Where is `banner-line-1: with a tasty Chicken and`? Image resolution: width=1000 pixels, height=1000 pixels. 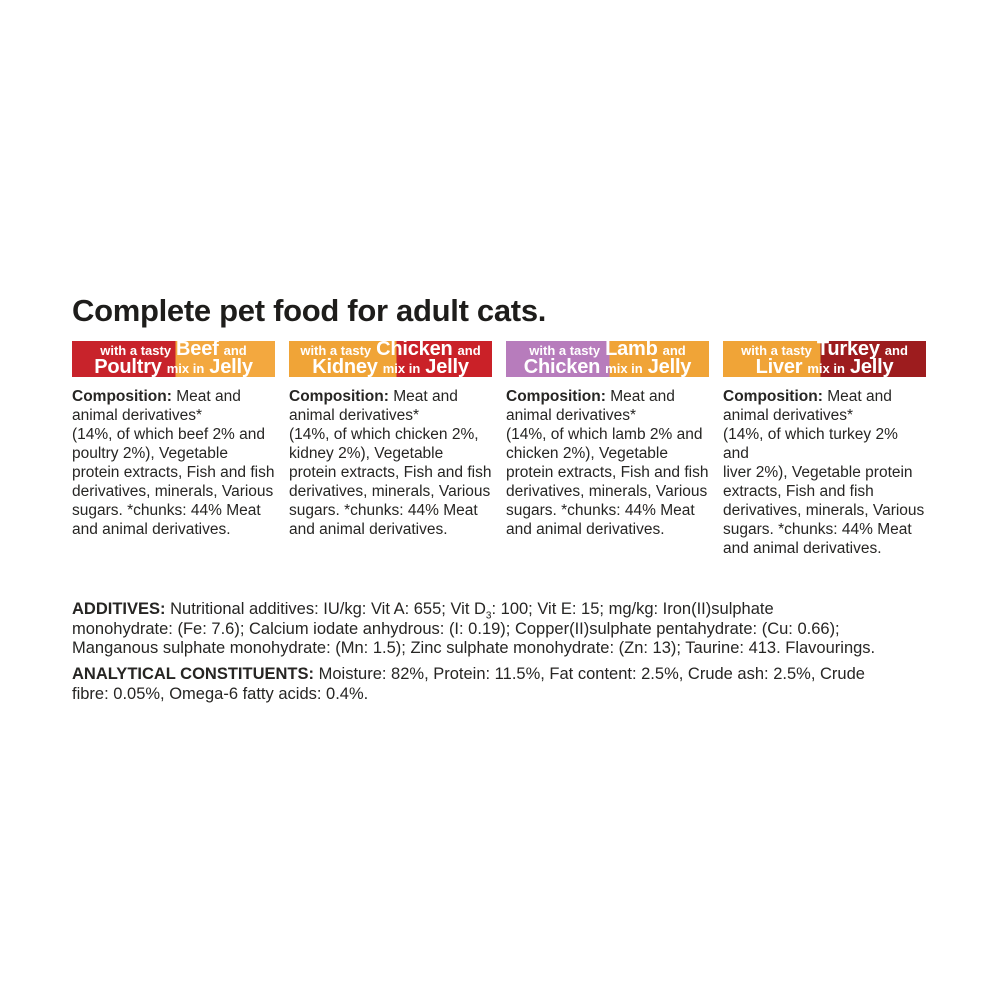 banner-line-1: with a tasty Chicken and is located at coordinates (390, 350).